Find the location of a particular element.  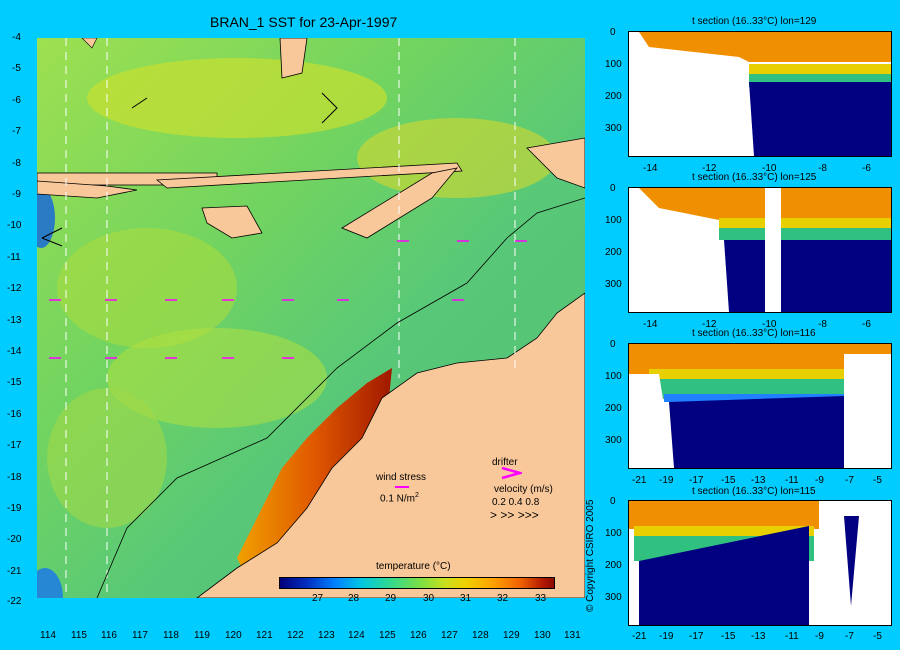

wind-scale-label: 0.1 N/m2 is located at coordinates (399, 498).